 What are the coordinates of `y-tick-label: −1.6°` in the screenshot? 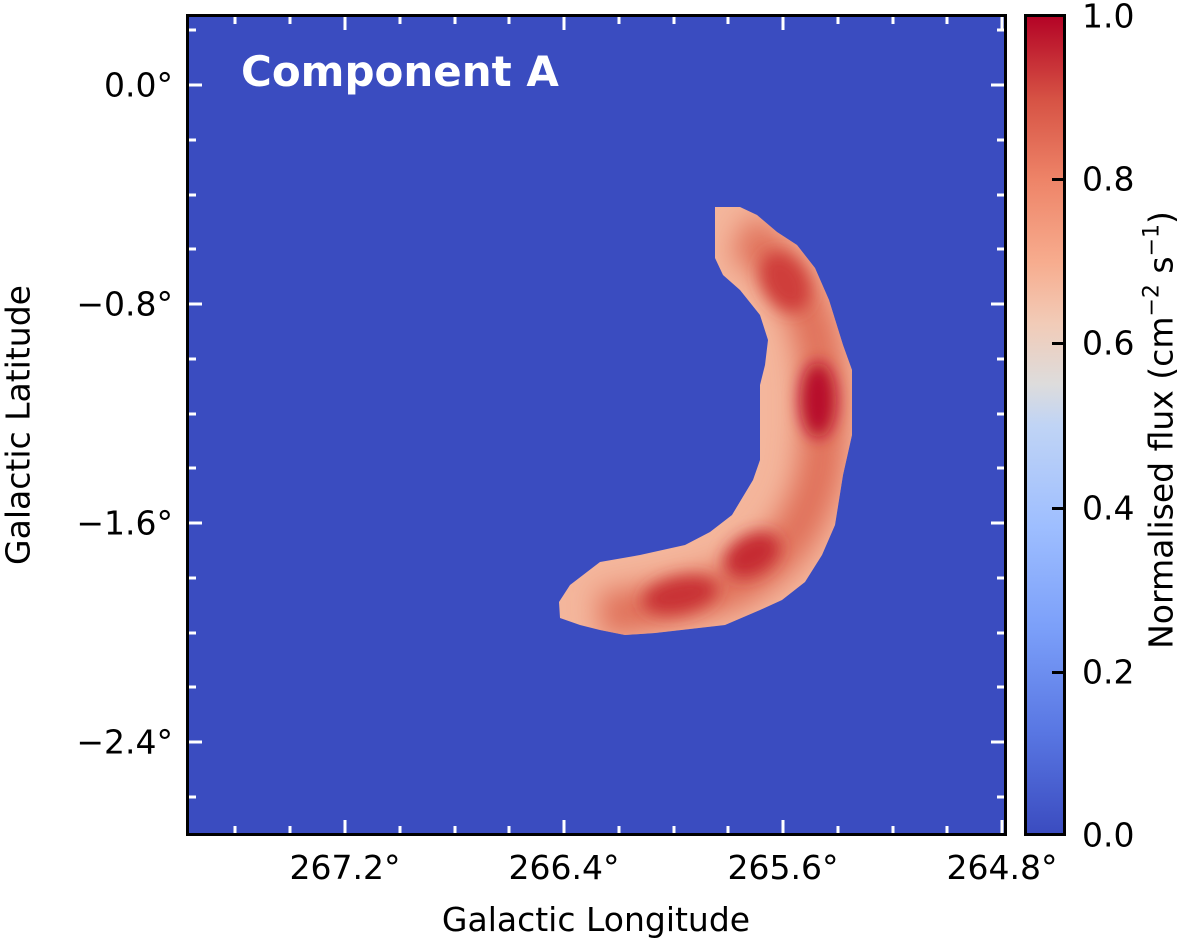 It's located at (124, 523).